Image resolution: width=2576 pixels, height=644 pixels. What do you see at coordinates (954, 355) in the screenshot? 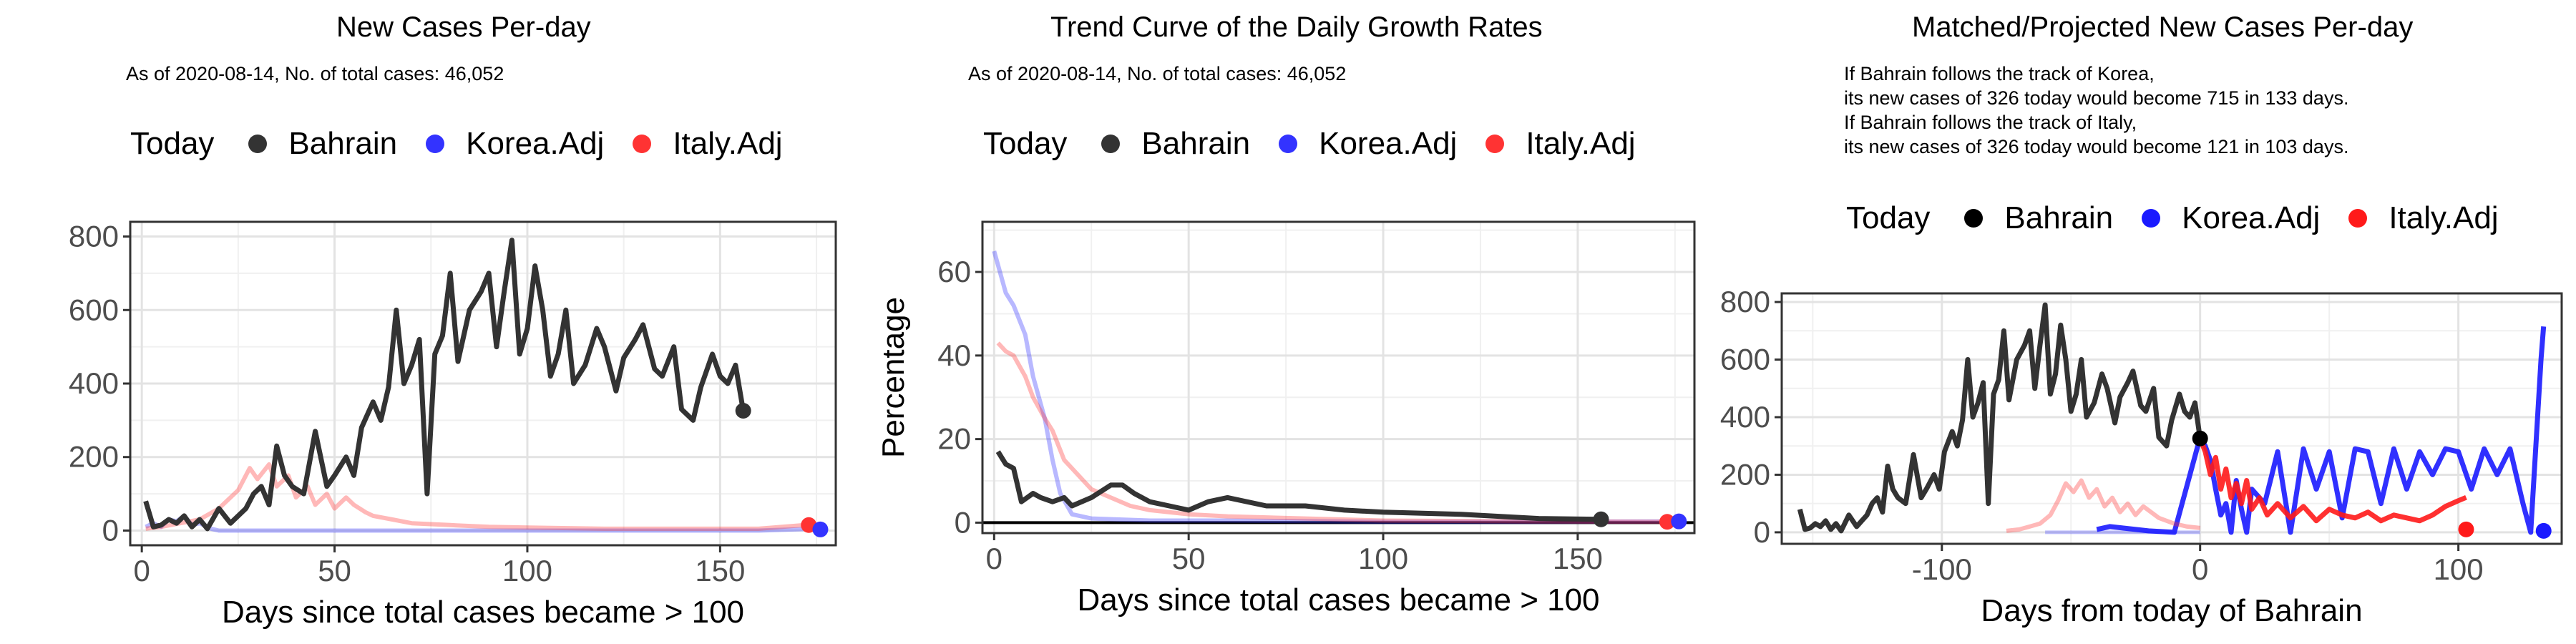
I see `tick-label-y: 40` at bounding box center [954, 355].